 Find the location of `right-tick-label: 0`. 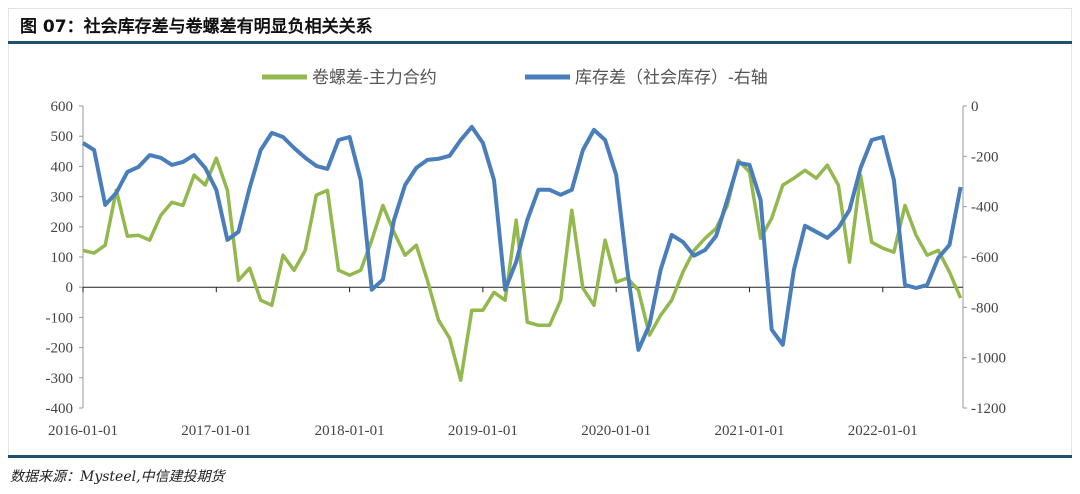

right-tick-label: 0 is located at coordinates (975, 107).